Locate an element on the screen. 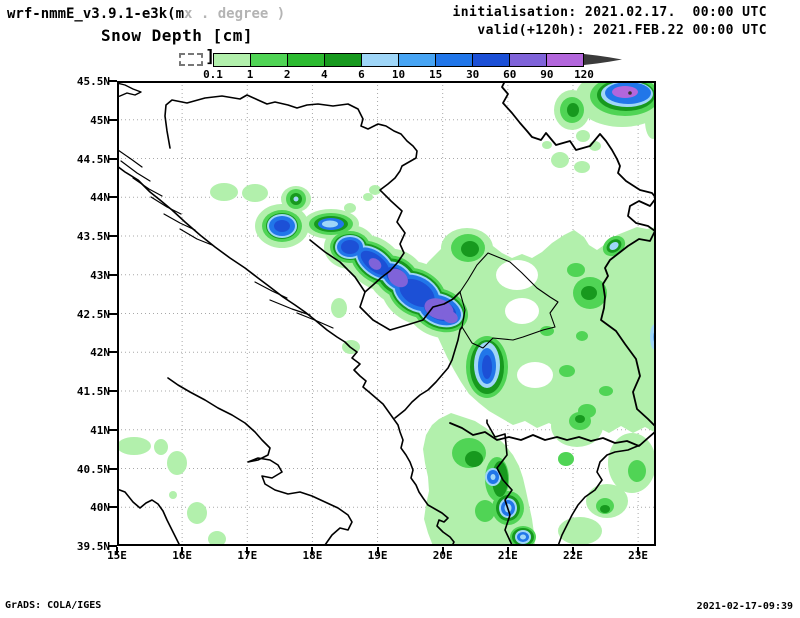 The height and width of the screenshot is (618, 800). snow-free-holes is located at coordinates (533, 376).